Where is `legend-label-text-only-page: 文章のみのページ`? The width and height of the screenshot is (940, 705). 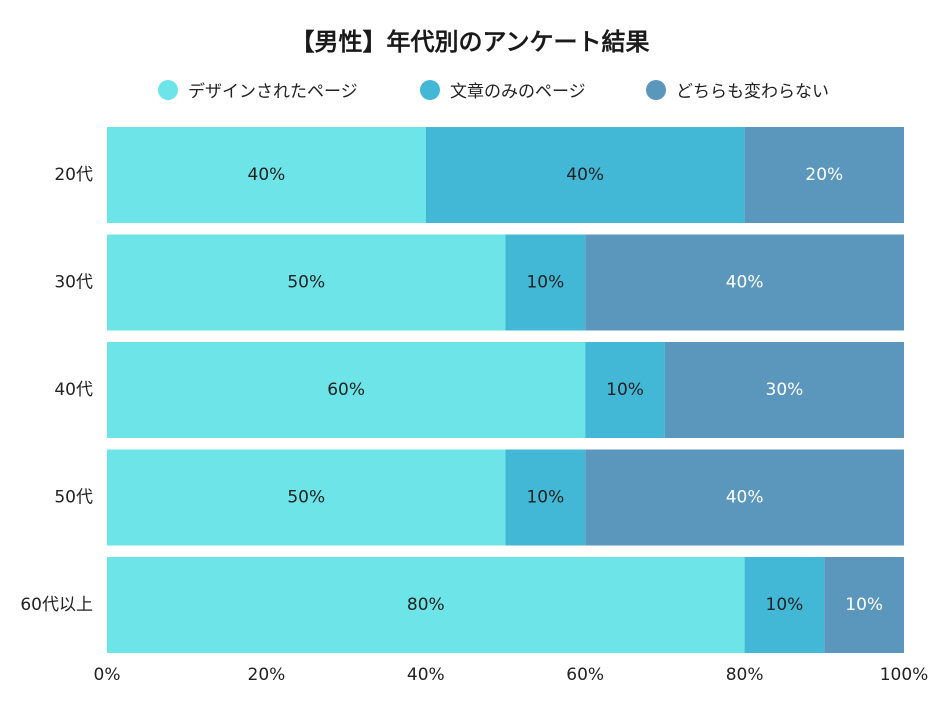
legend-label-text-only-page: 文章のみのページ is located at coordinates (518, 92).